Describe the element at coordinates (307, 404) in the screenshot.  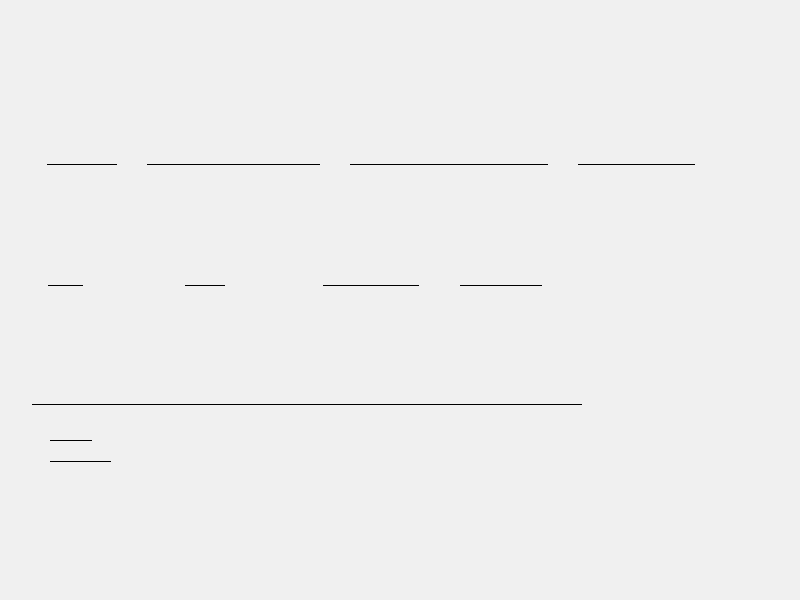
I see `section-divider` at that location.